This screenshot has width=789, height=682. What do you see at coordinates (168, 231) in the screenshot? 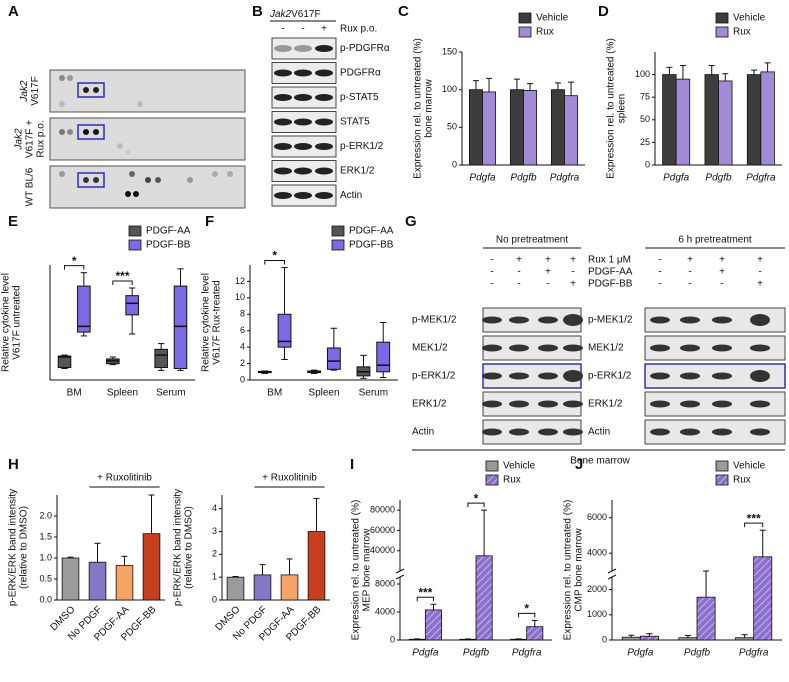
I see `legend-label: PDGF-AA` at bounding box center [168, 231].